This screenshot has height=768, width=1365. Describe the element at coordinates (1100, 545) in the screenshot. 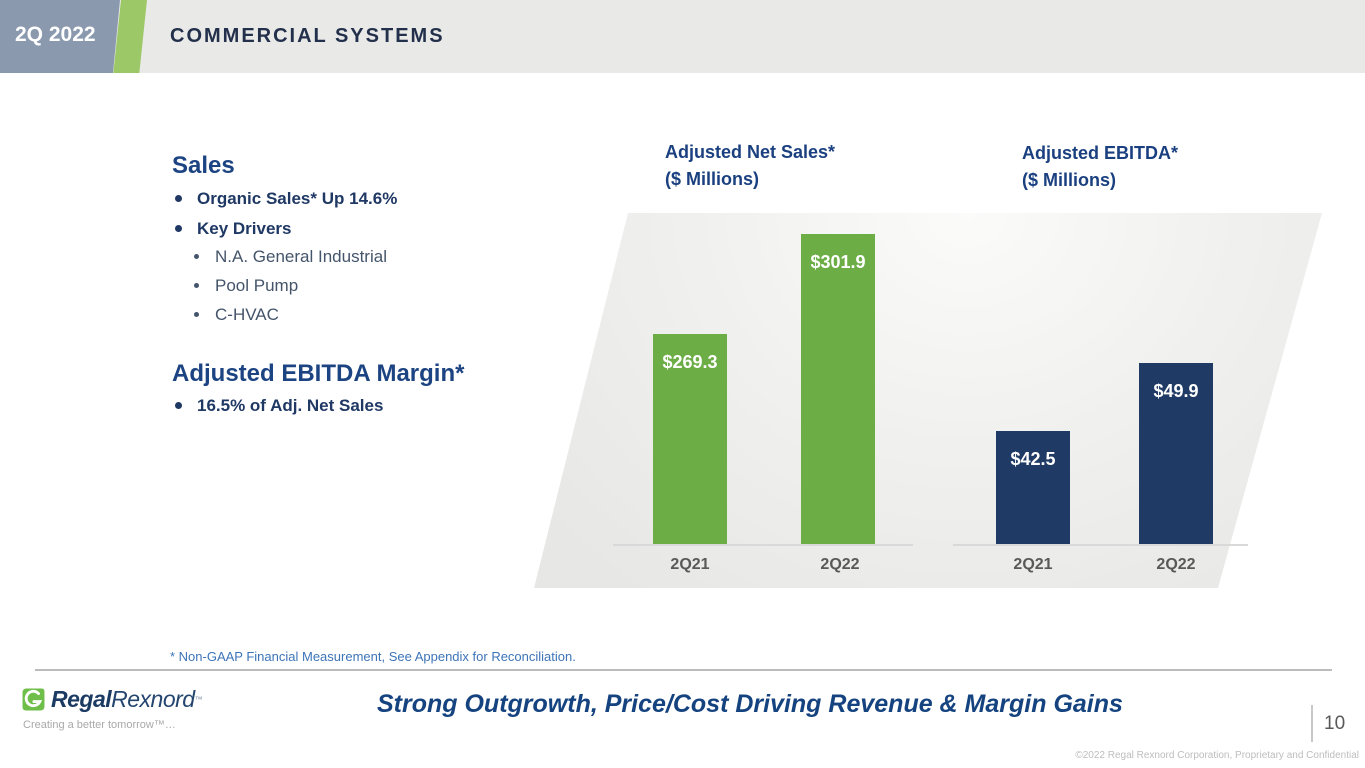

I see `chart2-axis-line` at that location.